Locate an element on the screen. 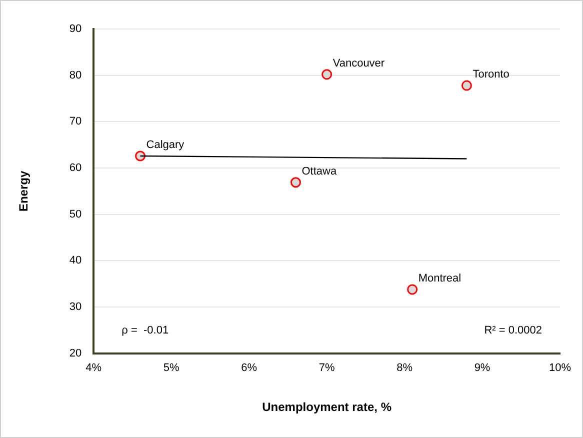  x-tick-label: 7% is located at coordinates (326, 368).